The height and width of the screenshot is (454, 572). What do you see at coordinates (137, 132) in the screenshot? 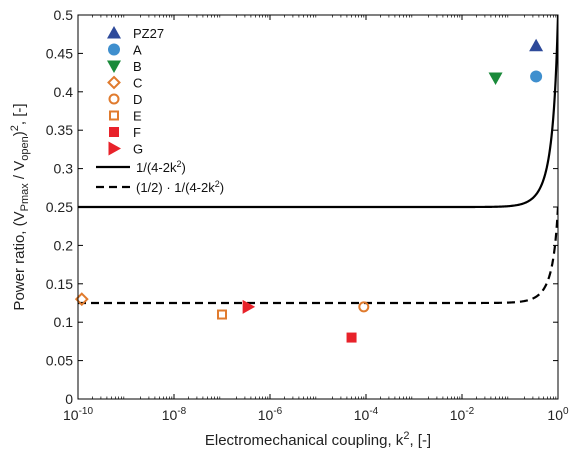
I see `legend-label: F` at bounding box center [137, 132].